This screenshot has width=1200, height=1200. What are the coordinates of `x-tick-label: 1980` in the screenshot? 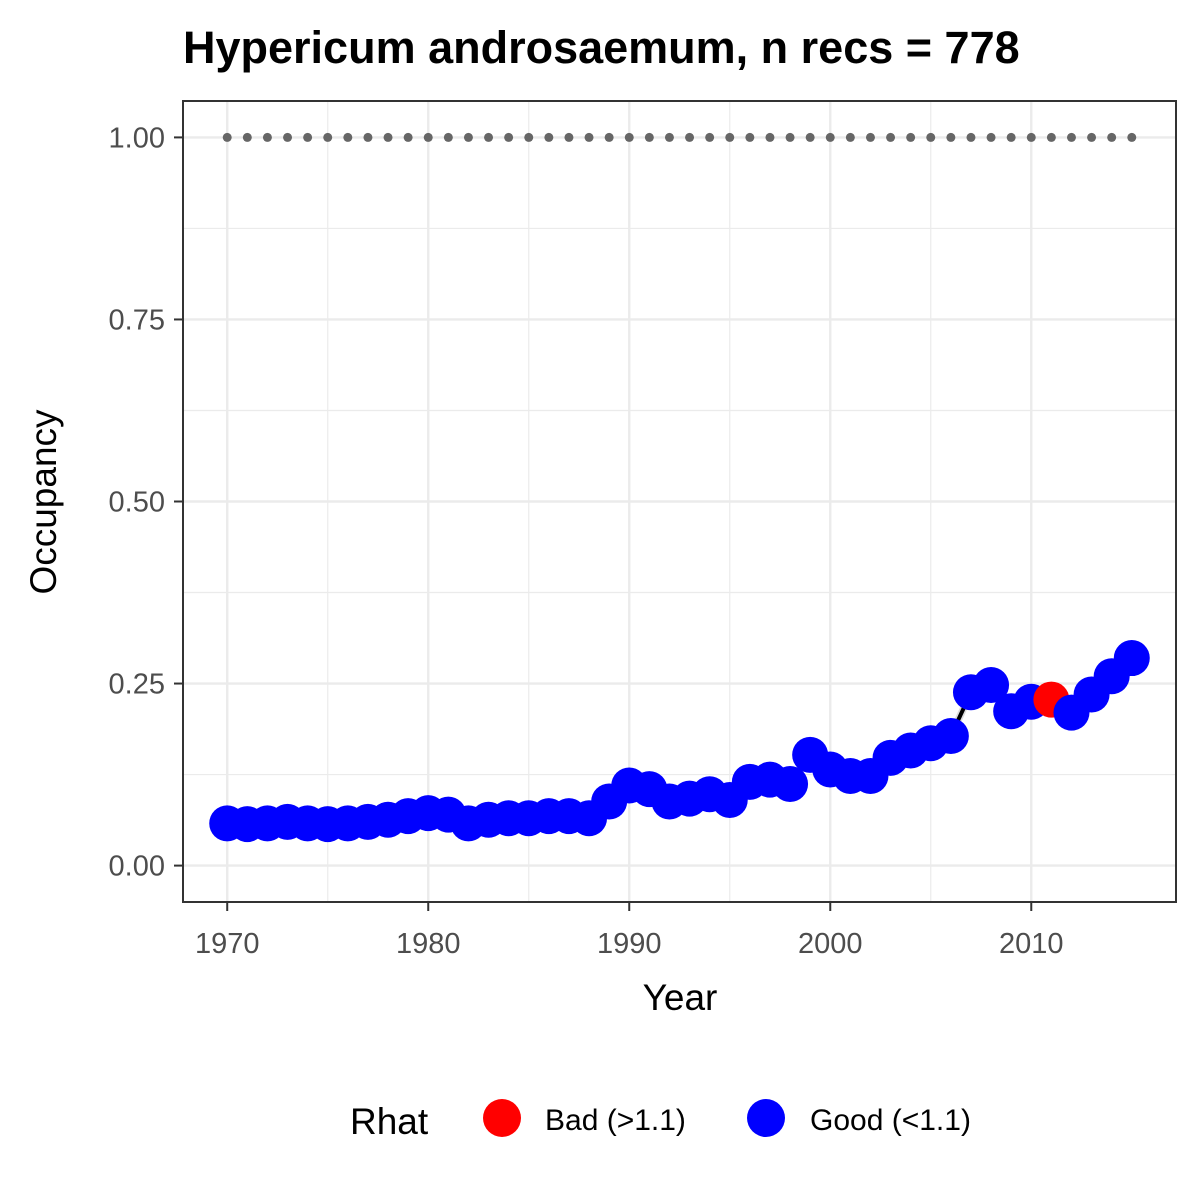 It's located at (428, 944).